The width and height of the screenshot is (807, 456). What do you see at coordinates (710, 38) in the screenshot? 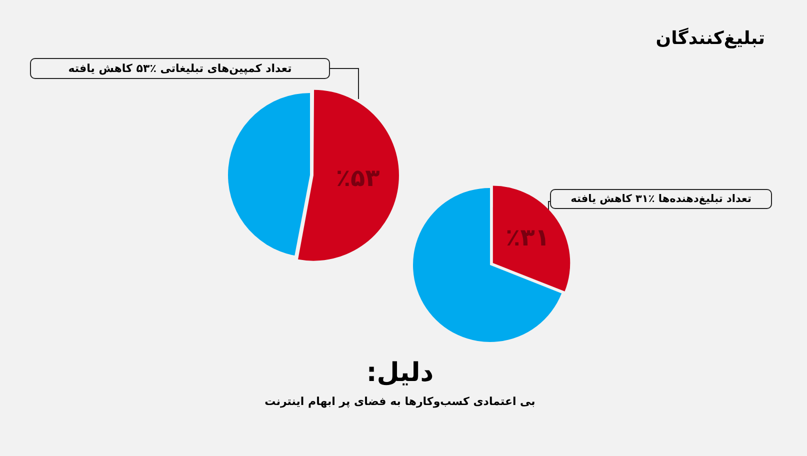
I see `text: تبلیغ‌کنندگان` at bounding box center [710, 38].